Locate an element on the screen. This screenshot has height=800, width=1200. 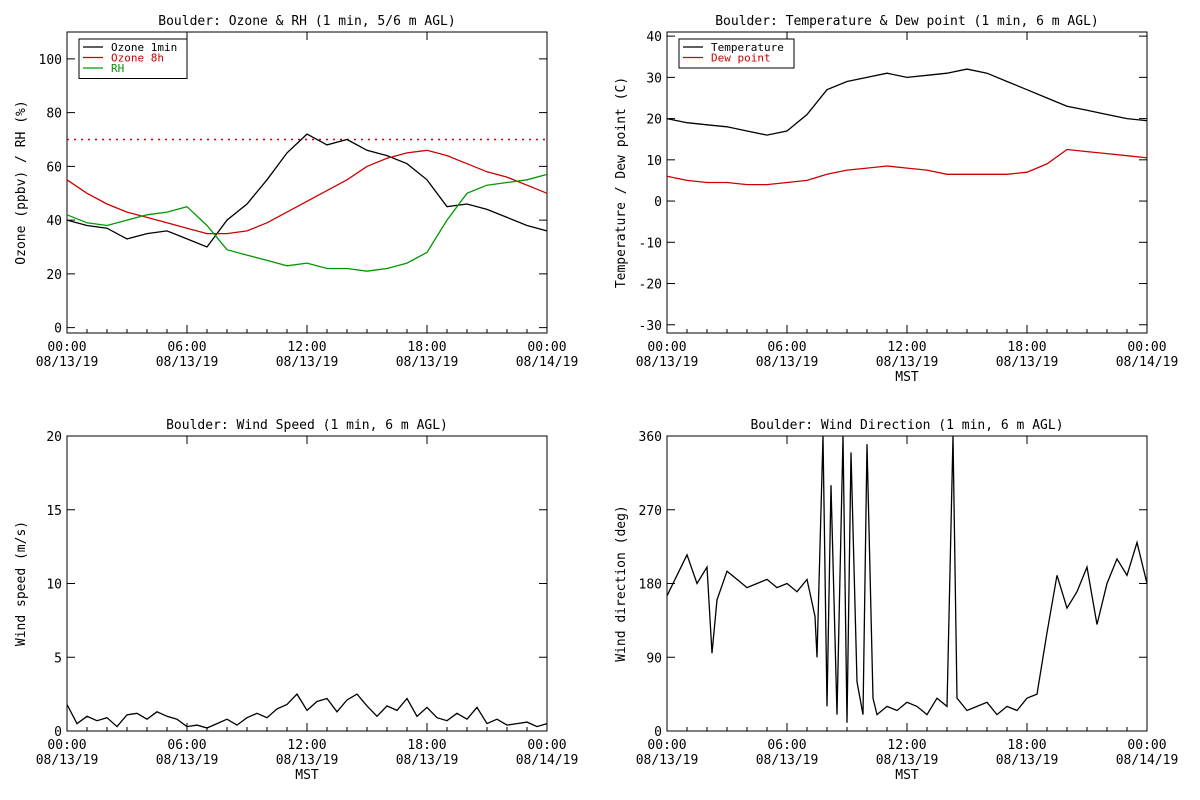
temp-dew-legend-label: Dew point is located at coordinates (741, 58).